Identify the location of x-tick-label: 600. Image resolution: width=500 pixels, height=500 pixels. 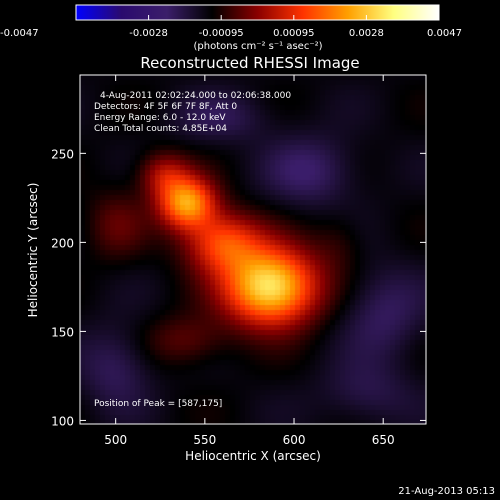
(294, 440).